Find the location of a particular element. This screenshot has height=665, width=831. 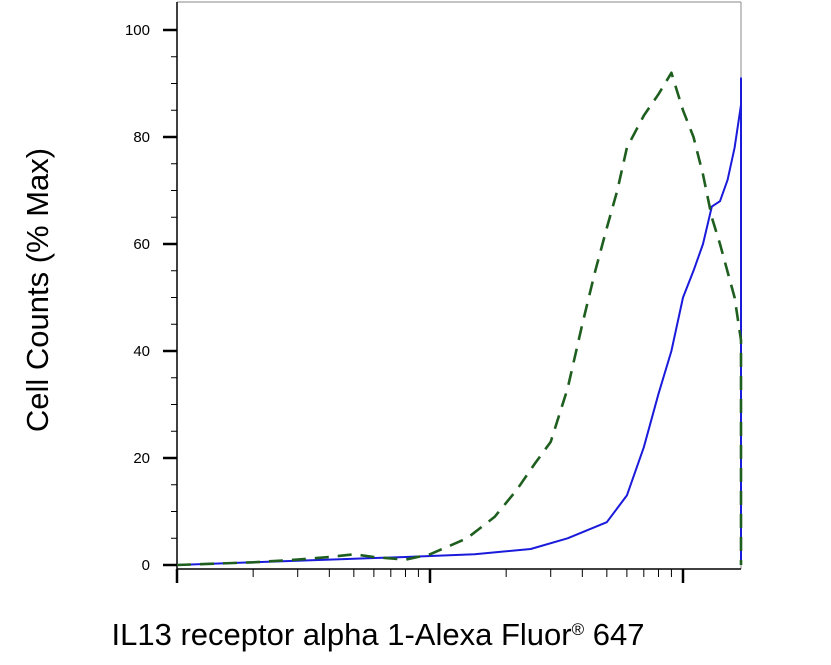

x-axis-title-main: IL13 receptor alpha 1-Alexa Fluor is located at coordinates (342, 634).